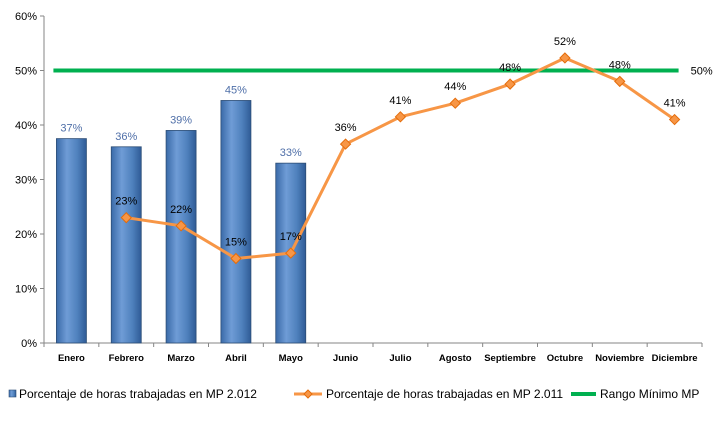 Image resolution: width=715 pixels, height=432 pixels. What do you see at coordinates (702, 72) in the screenshot?
I see `rango-end-label: 50%` at bounding box center [702, 72].